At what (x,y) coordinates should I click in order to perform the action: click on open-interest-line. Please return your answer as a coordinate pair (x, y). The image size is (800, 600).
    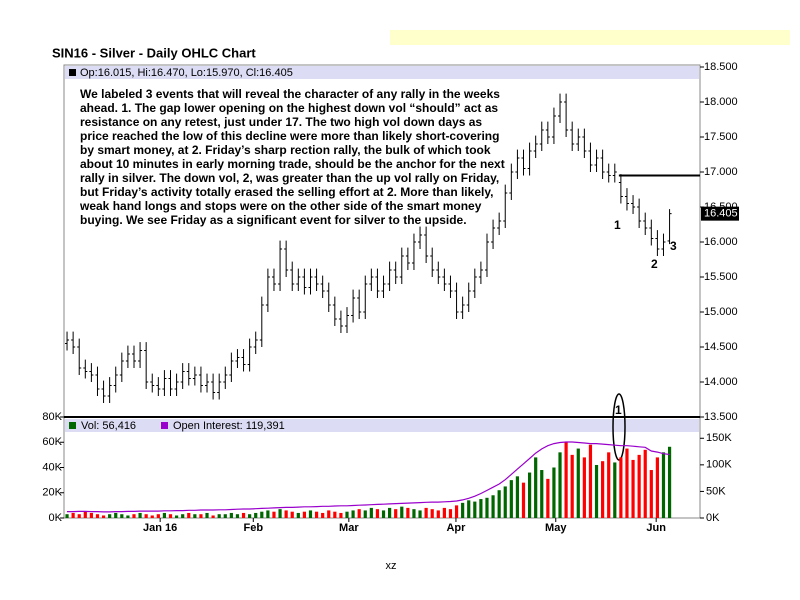
    Looking at the image, I should click on (368, 477).